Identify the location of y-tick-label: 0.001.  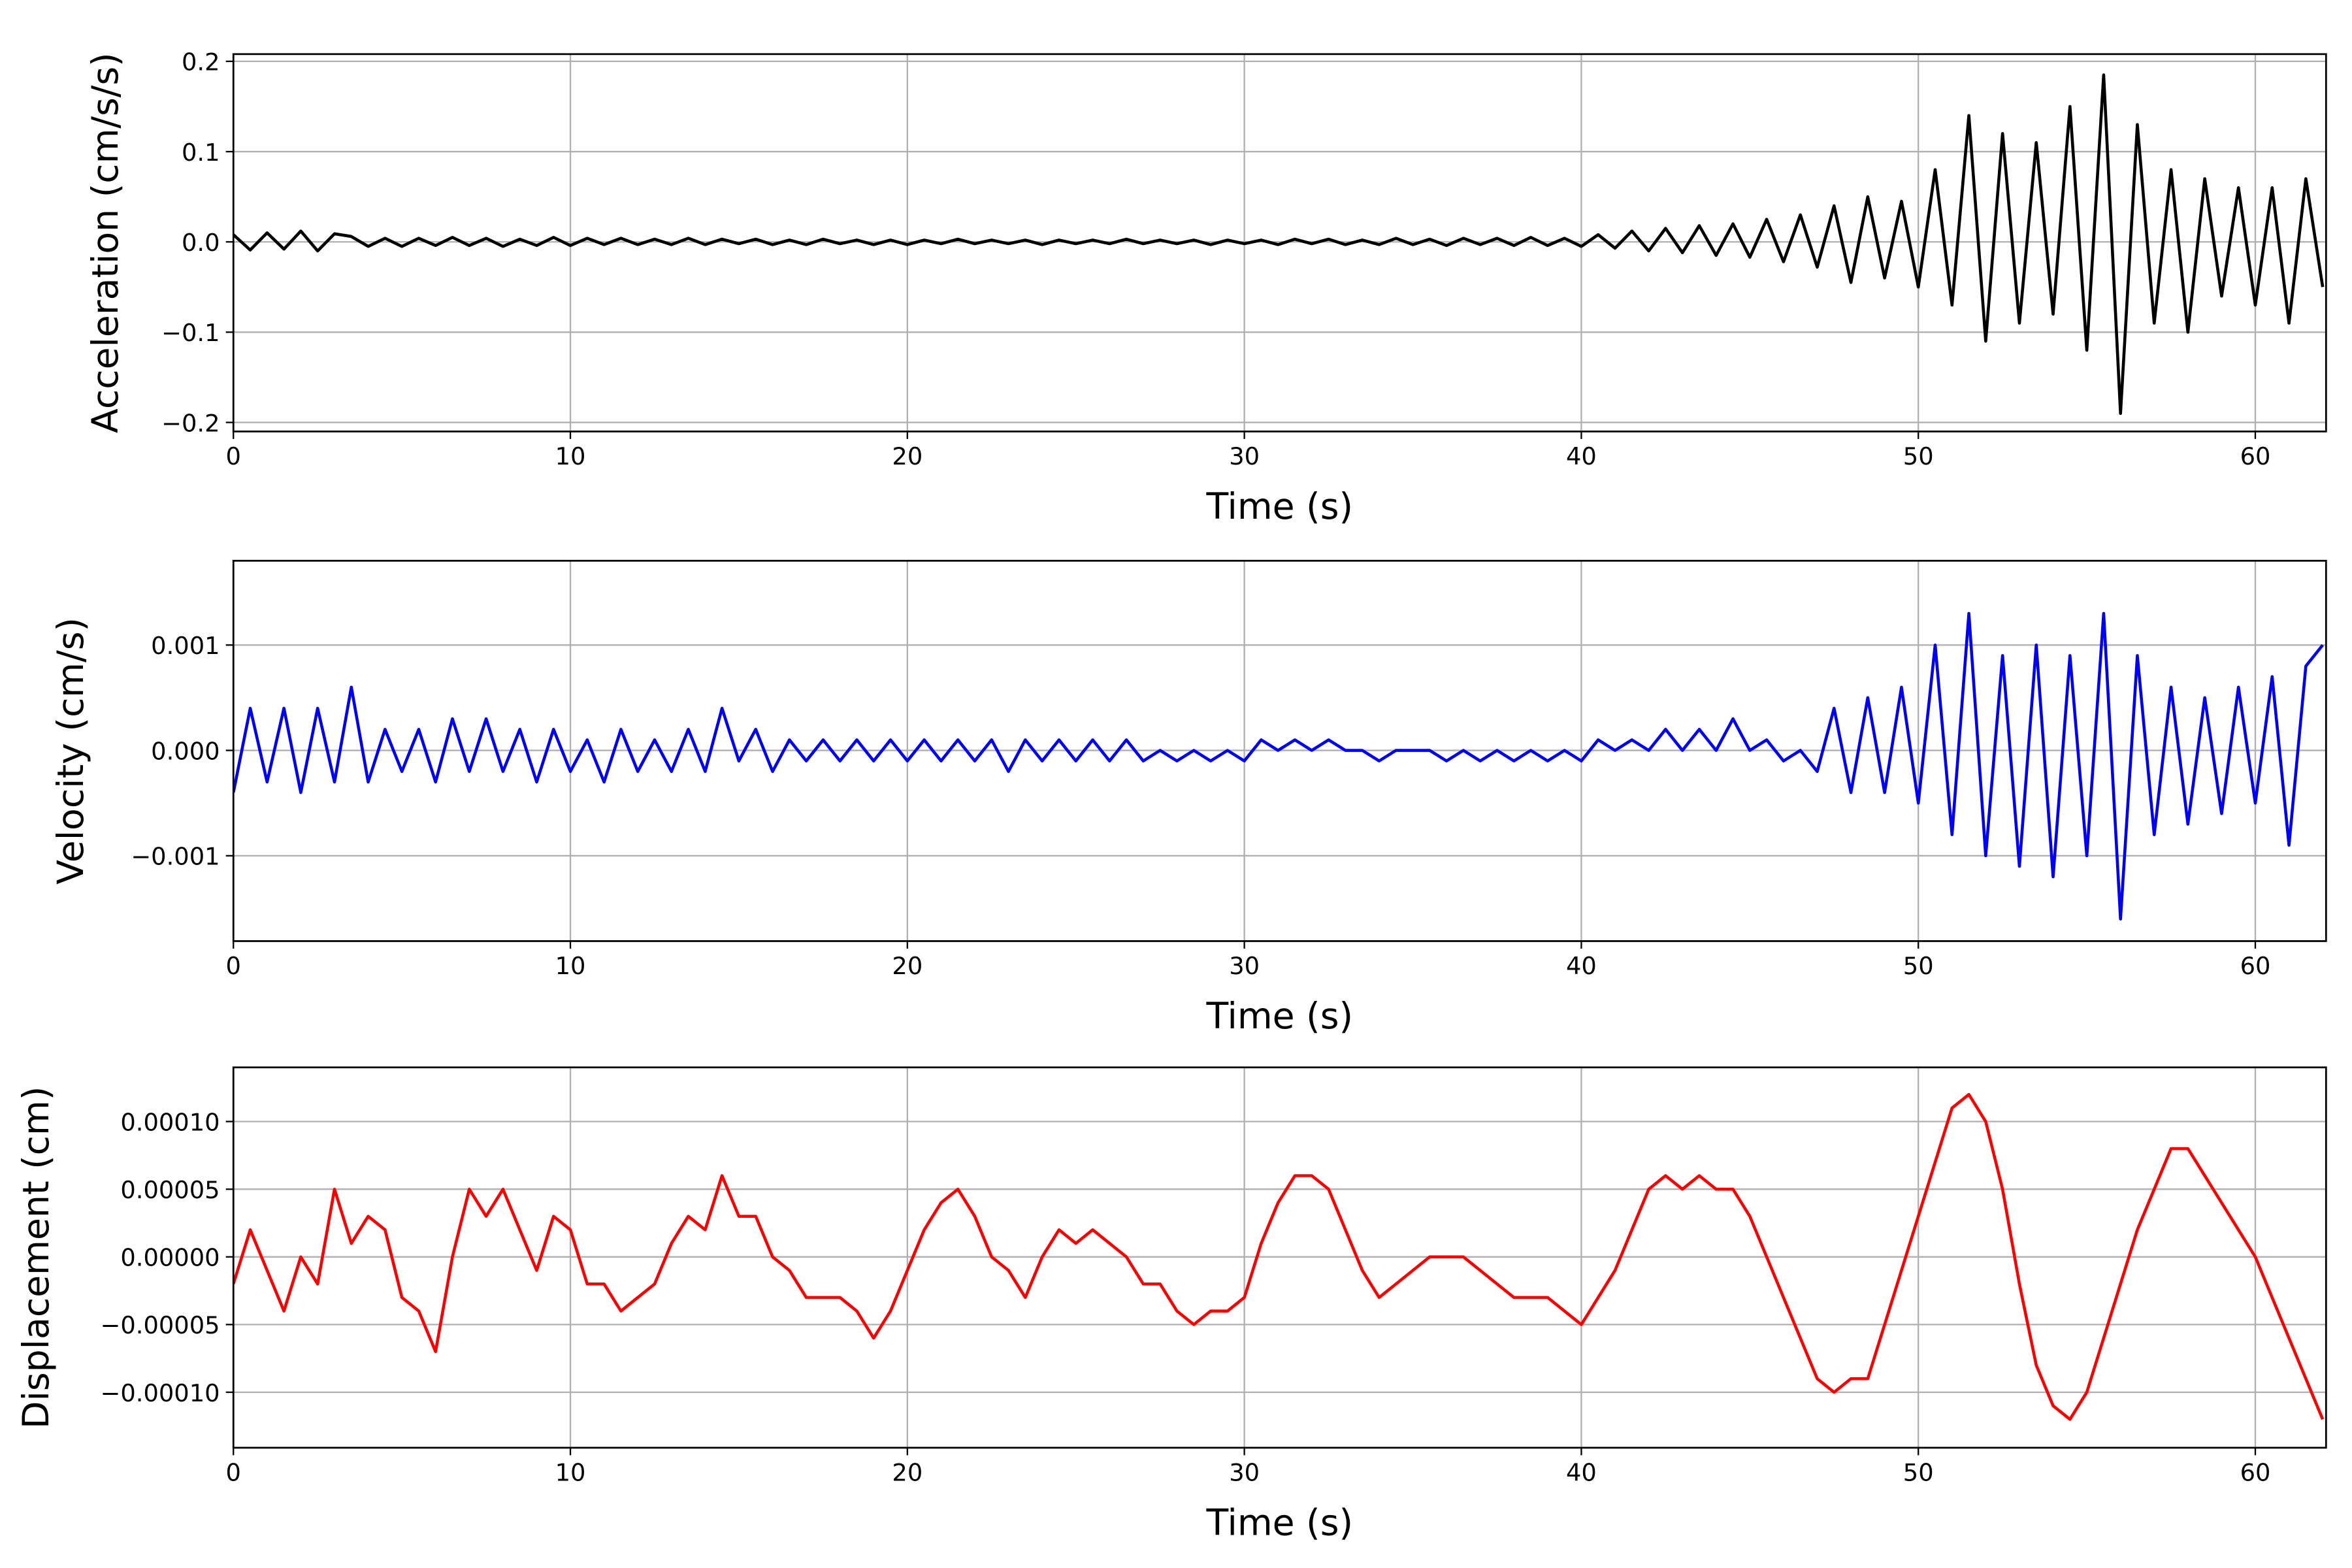
(185, 646).